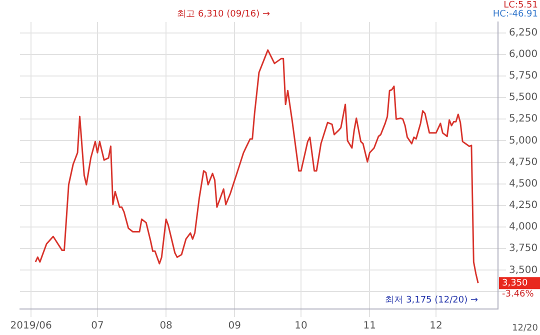 This screenshot has height=335, width=540. I want to click on x-tick-label: 07, so click(97, 326).